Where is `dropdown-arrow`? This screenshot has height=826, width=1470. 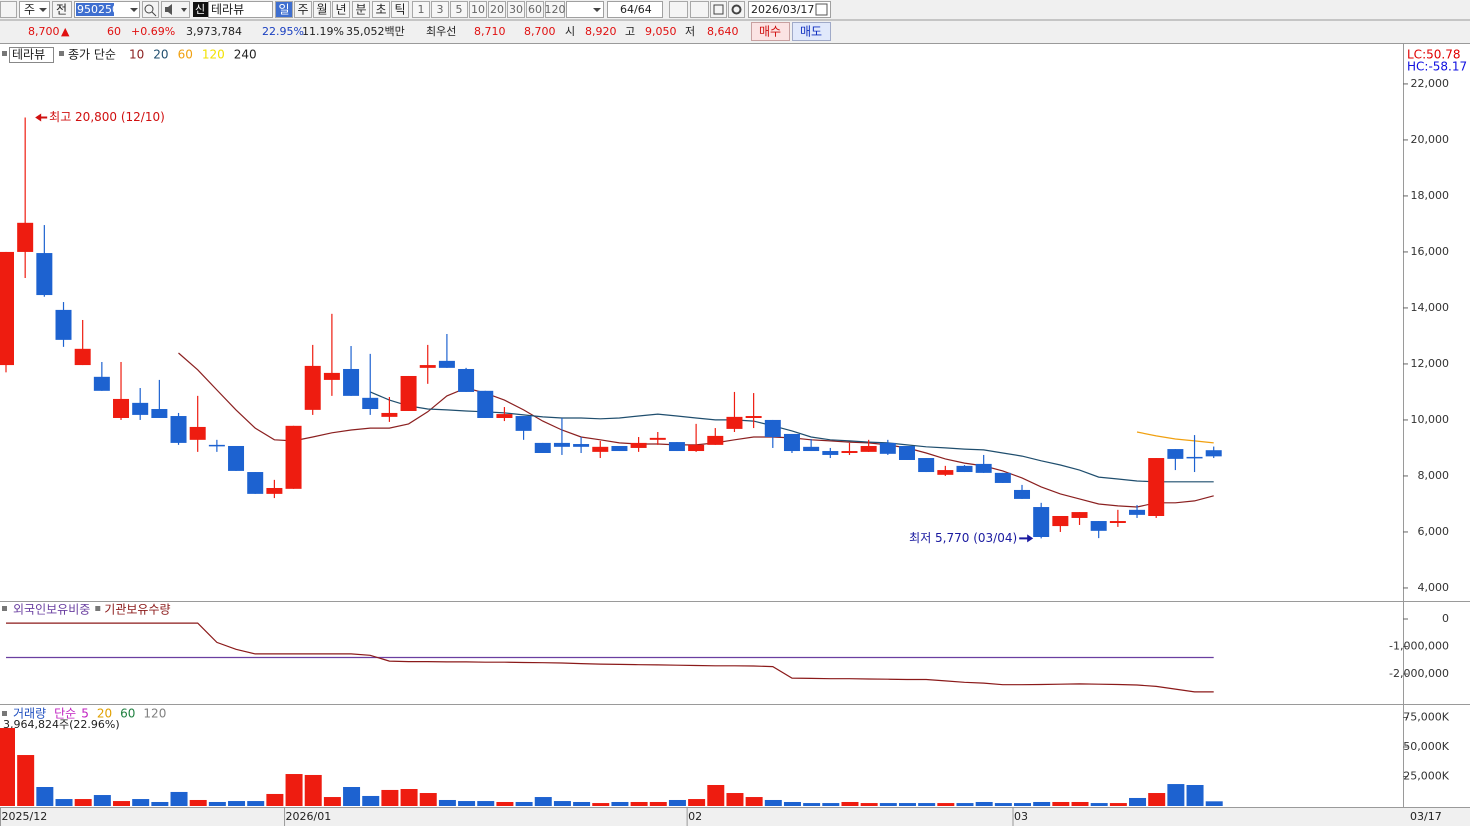 dropdown-arrow is located at coordinates (134, 10).